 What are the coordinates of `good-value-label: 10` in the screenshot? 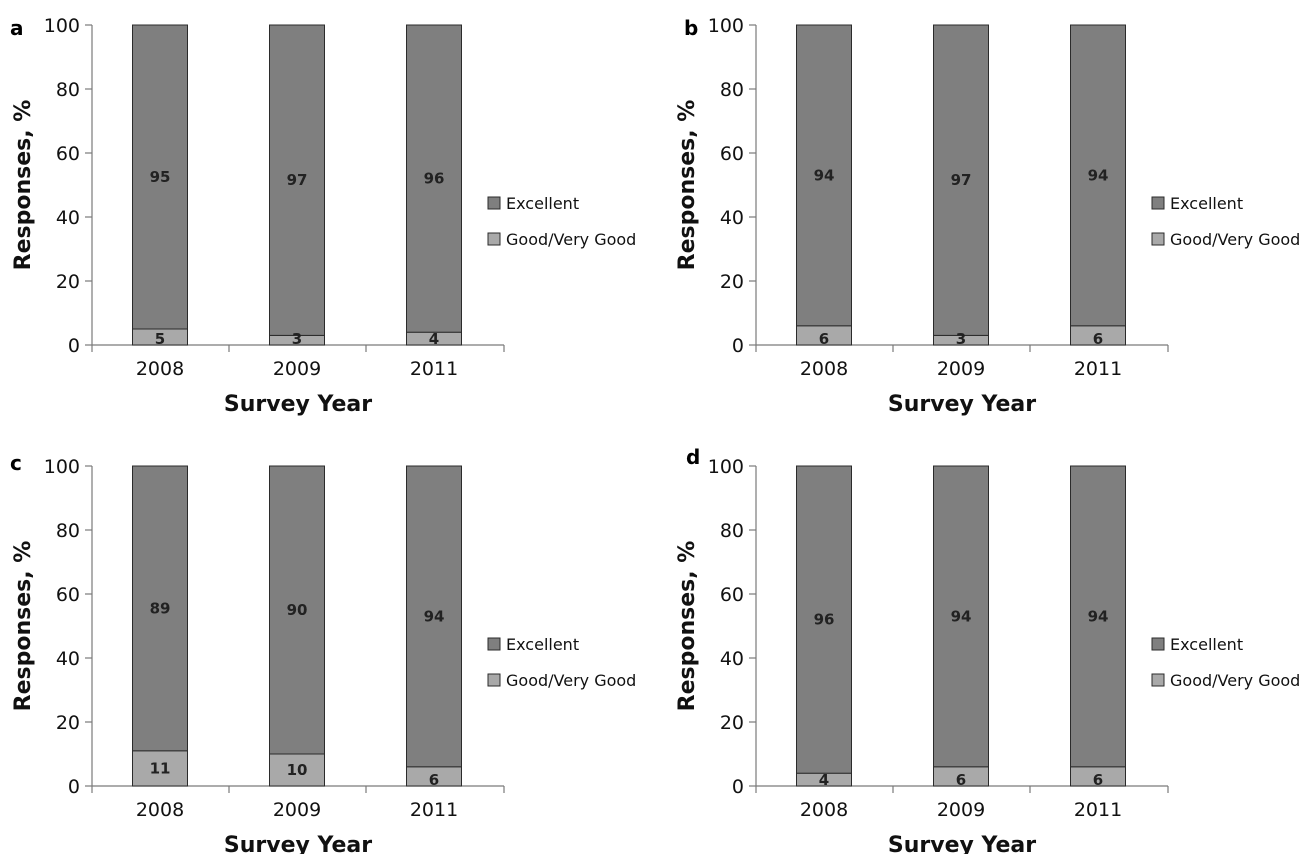 It's located at (297, 770).